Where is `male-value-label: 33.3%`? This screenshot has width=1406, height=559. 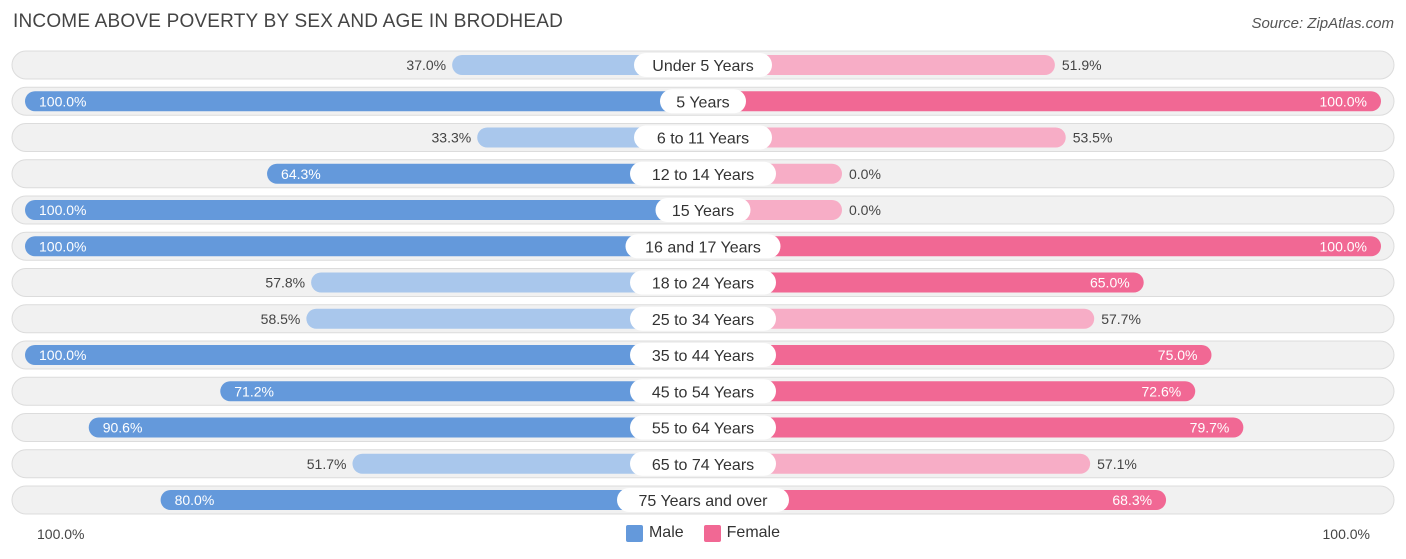
male-value-label: 33.3% is located at coordinates (452, 138).